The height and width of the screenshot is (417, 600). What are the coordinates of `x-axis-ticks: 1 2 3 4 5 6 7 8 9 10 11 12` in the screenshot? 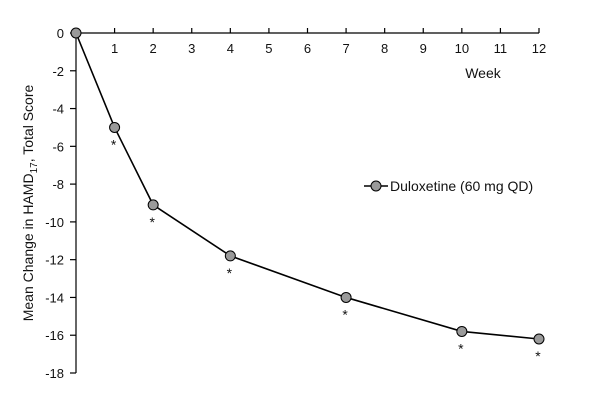 It's located at (328, 42).